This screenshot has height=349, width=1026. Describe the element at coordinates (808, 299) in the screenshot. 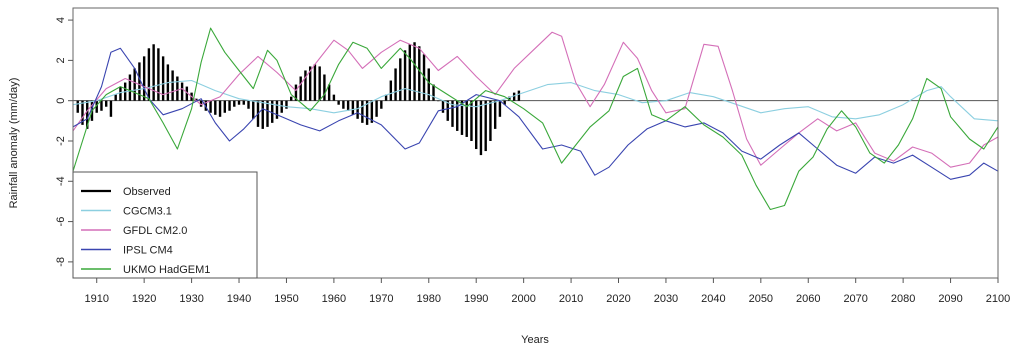

I see `x-tick-label: 2060` at that location.